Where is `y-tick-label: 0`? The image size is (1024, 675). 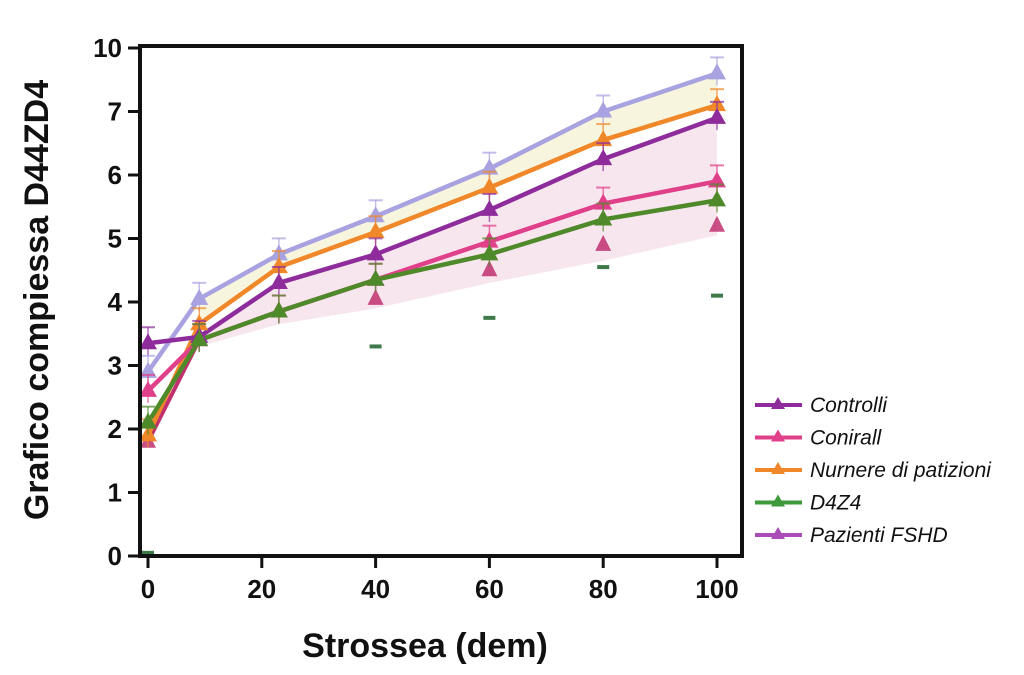 y-tick-label: 0 is located at coordinates (115, 556).